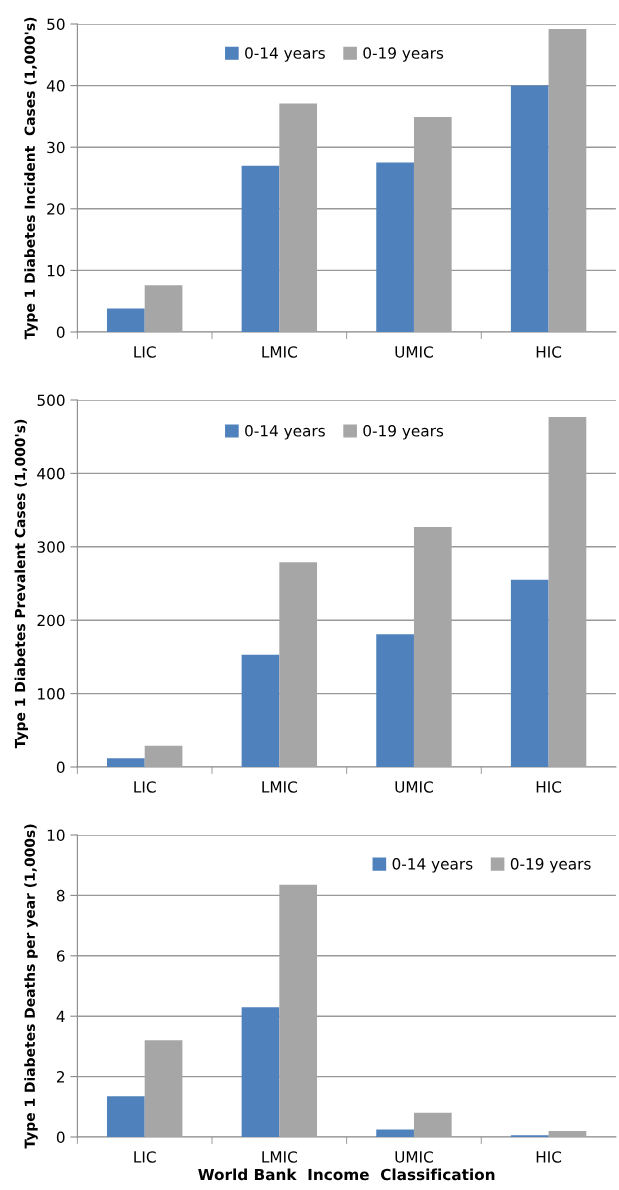 The width and height of the screenshot is (619, 1190). Describe the element at coordinates (346, 1174) in the screenshot. I see `x-axis-title: World Bank Income Classification` at that location.